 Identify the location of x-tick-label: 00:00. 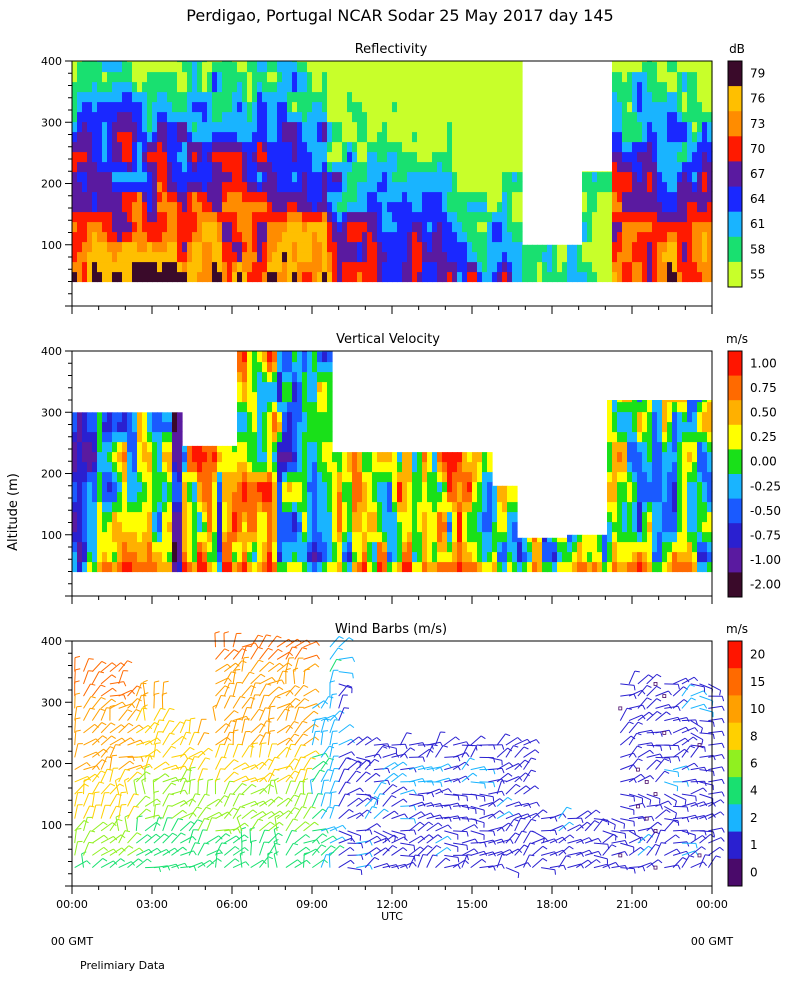
(72, 904).